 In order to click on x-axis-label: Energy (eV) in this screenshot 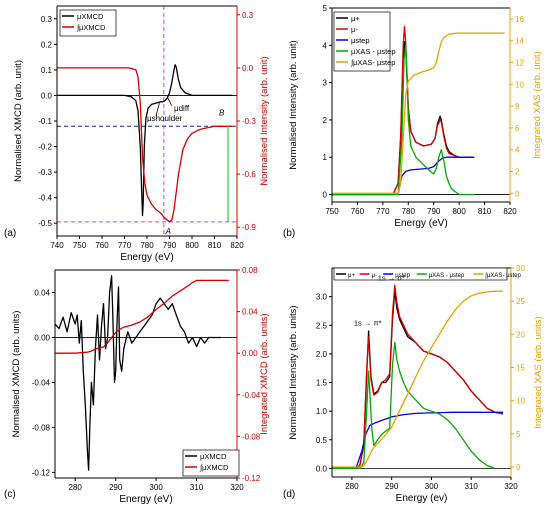, I will do `click(145, 499)`.